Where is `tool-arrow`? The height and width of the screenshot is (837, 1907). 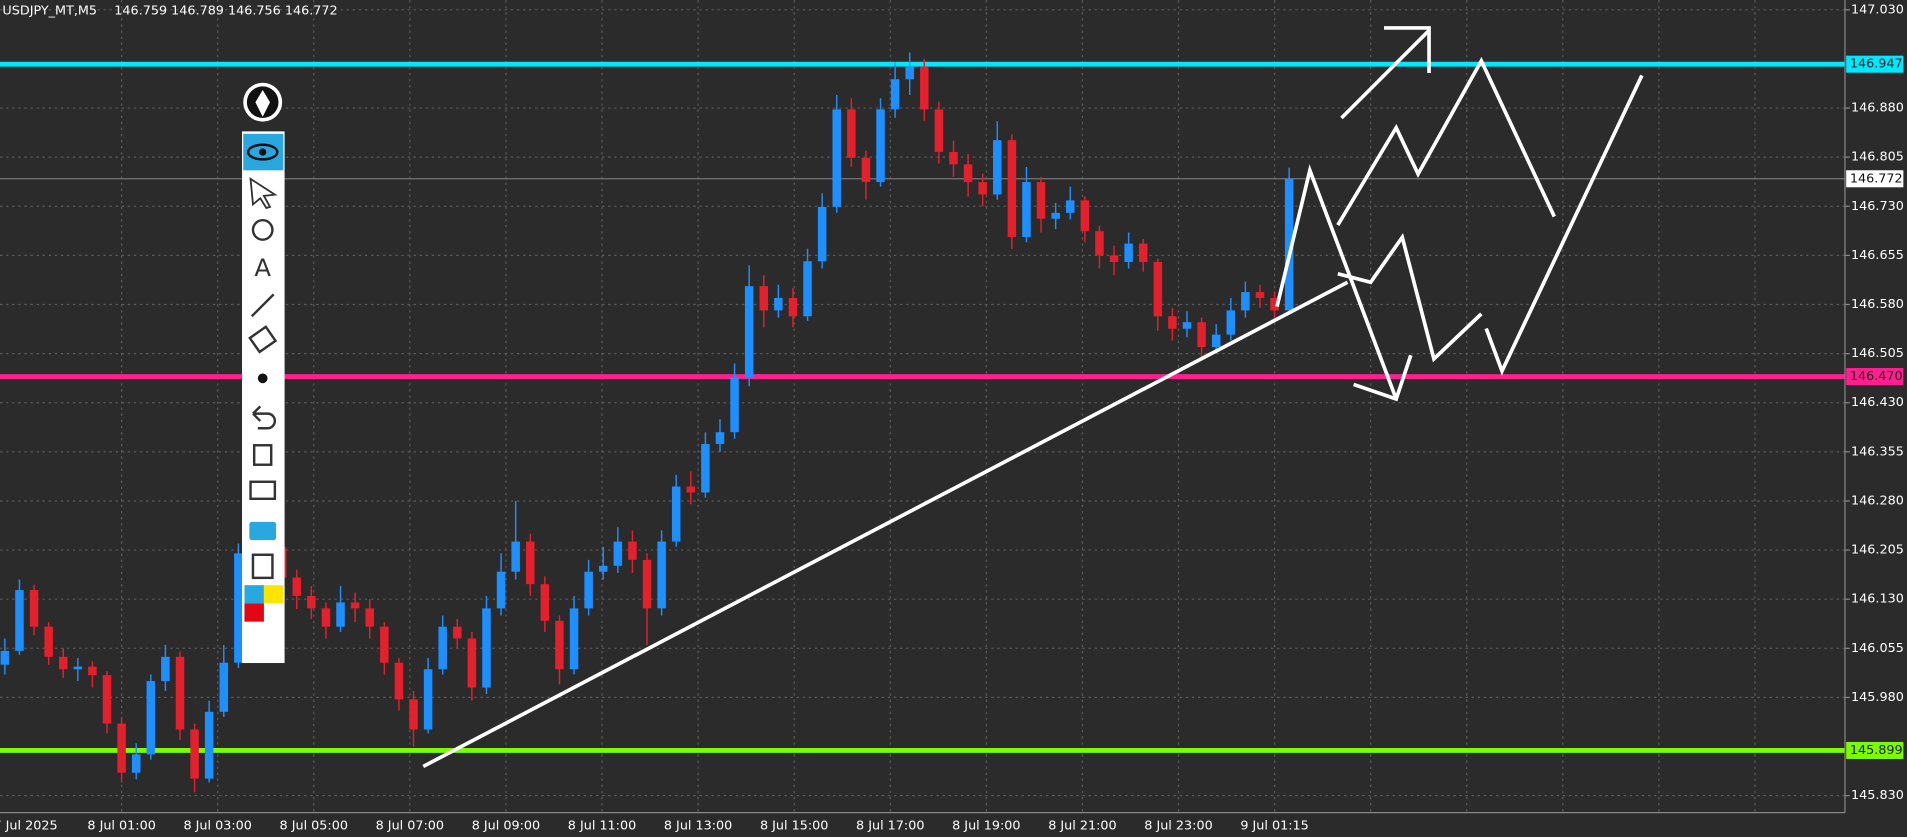
tool-arrow is located at coordinates (262, 305).